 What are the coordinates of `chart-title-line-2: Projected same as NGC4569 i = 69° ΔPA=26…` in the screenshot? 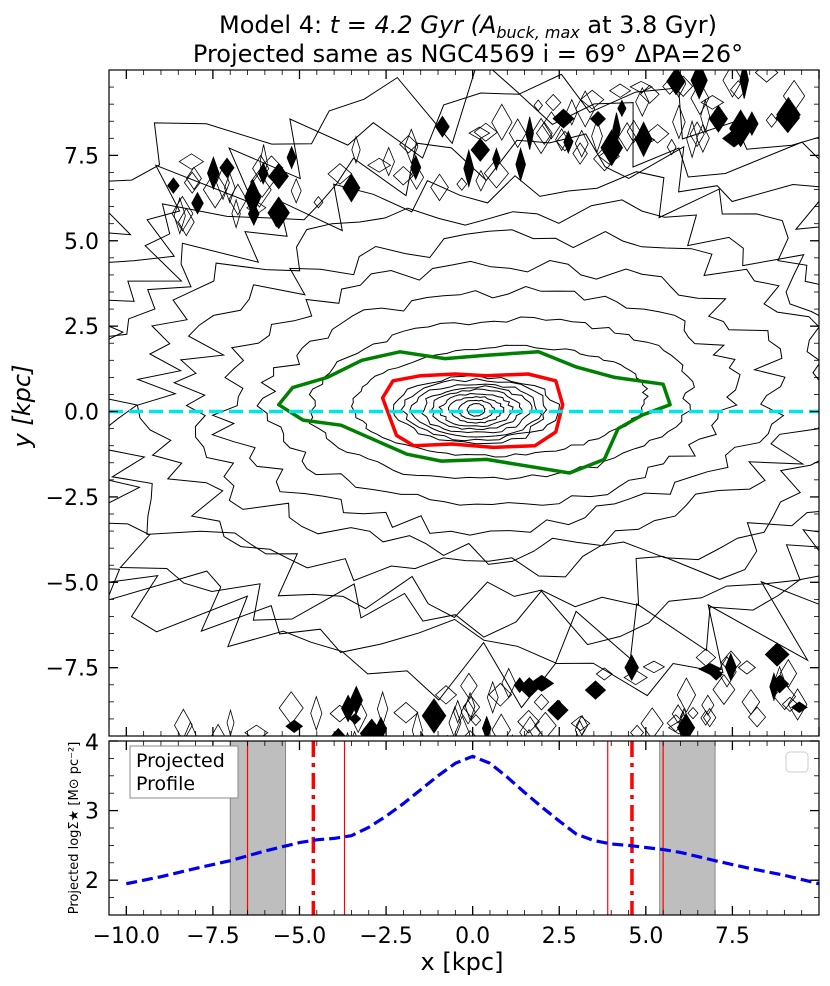 It's located at (468, 54).